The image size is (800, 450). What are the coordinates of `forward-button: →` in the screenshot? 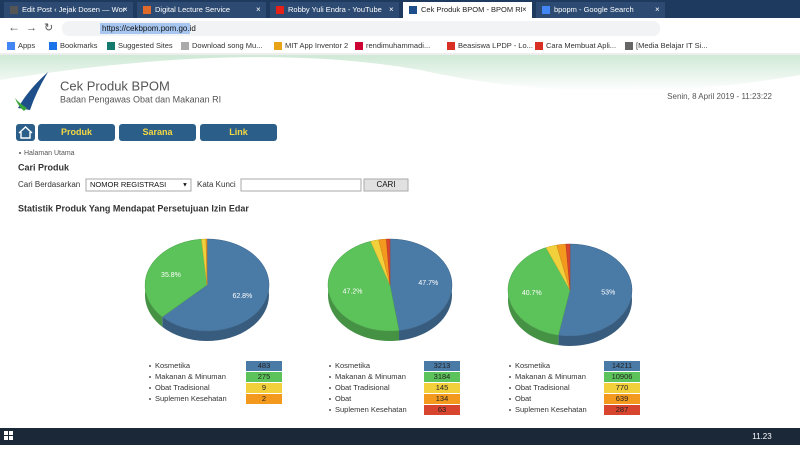 It's located at (31, 28).